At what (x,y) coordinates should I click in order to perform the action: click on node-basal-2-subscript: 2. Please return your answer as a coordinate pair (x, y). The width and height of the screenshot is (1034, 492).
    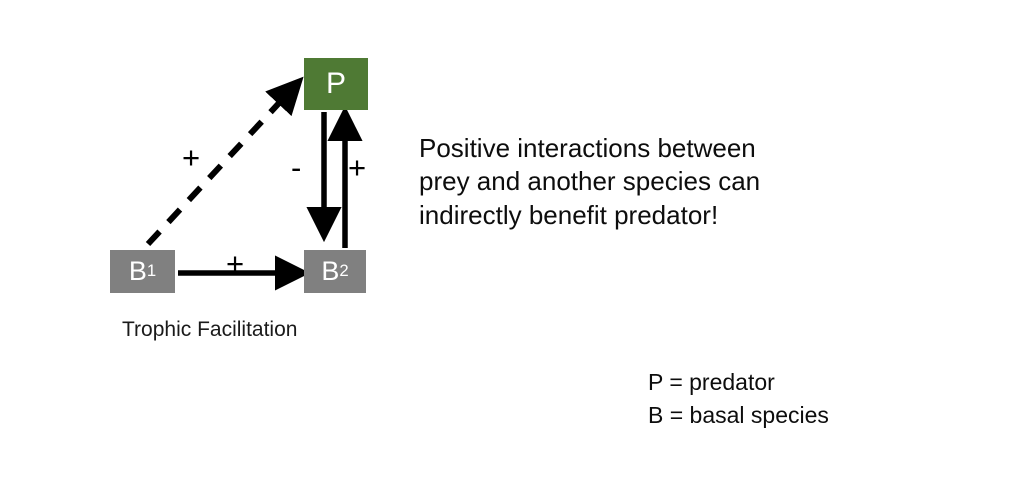
    Looking at the image, I should click on (344, 271).